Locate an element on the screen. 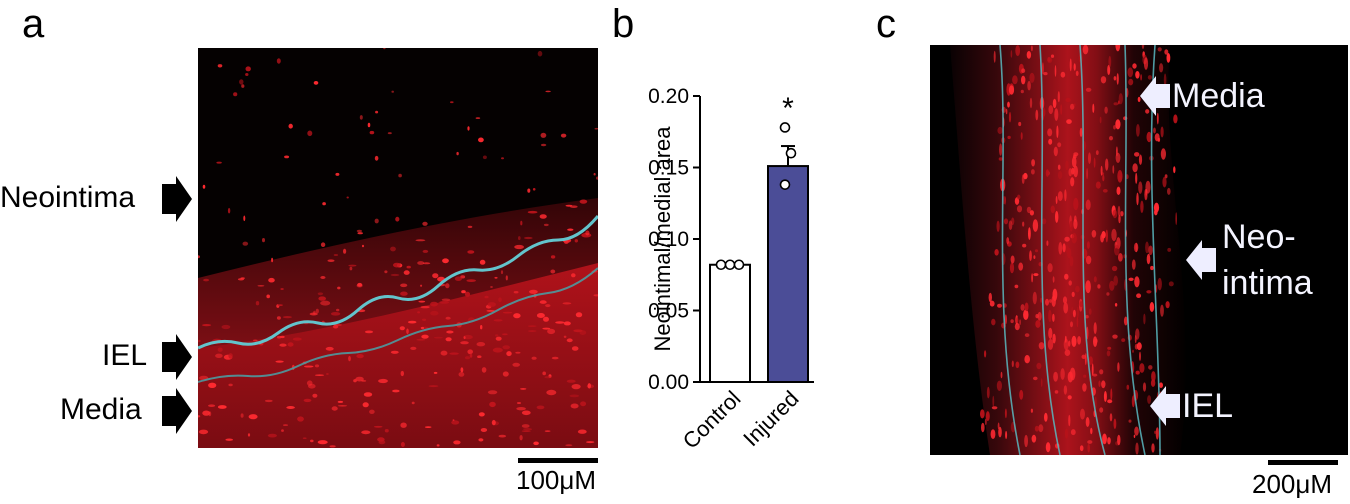 Image resolution: width=1350 pixels, height=504 pixels. label-neointima: Neointima is located at coordinates (68, 197).